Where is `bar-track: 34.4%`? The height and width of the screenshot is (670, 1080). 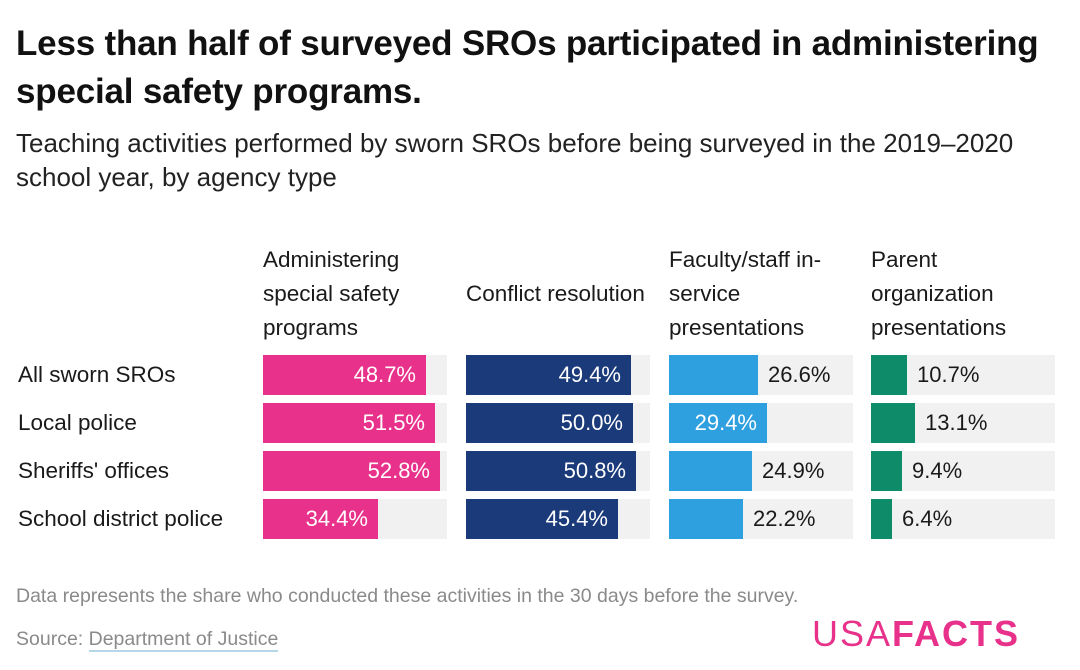
bar-track: 34.4% is located at coordinates (355, 519).